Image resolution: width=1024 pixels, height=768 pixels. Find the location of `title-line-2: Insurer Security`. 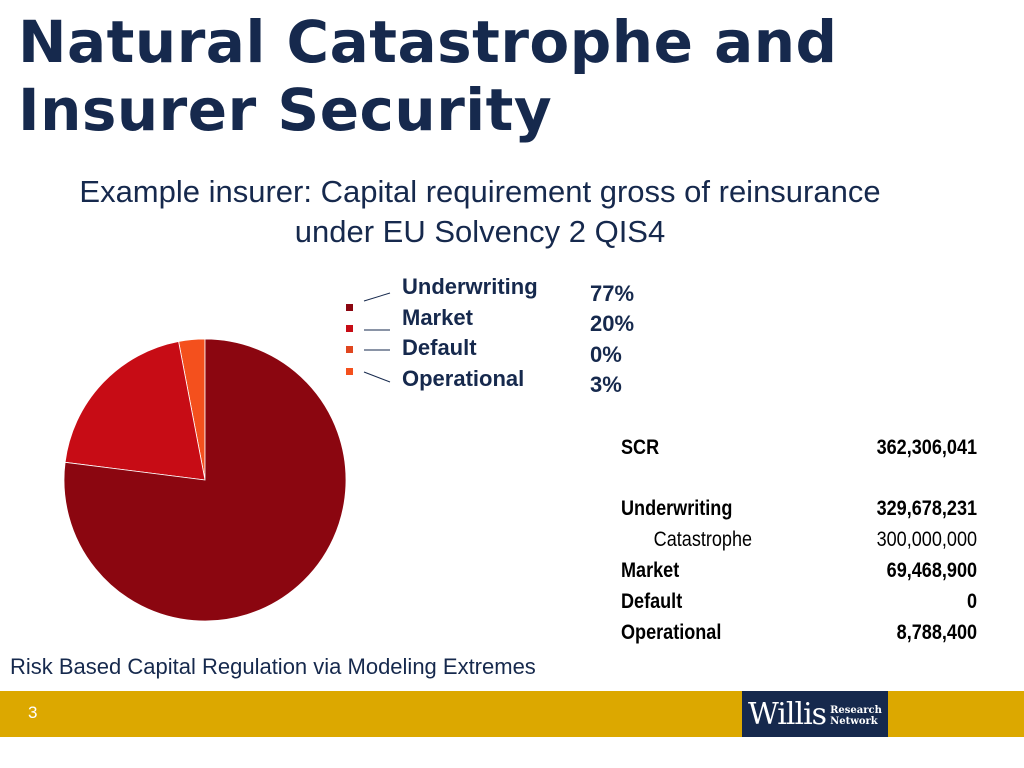

title-line-2: Insurer Security is located at coordinates (285, 110).